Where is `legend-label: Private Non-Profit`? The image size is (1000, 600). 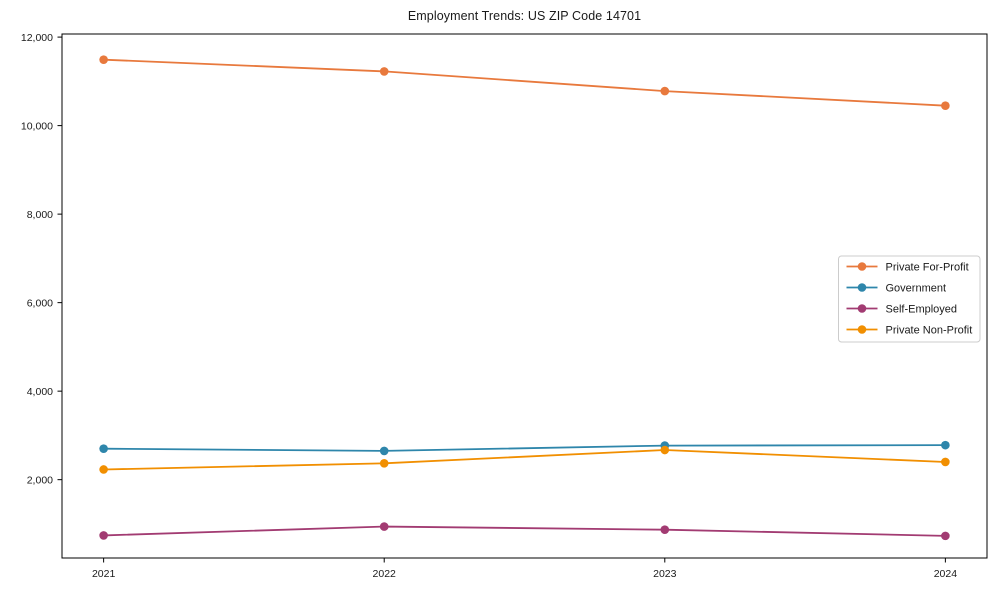
legend-label: Private Non-Profit is located at coordinates (929, 330).